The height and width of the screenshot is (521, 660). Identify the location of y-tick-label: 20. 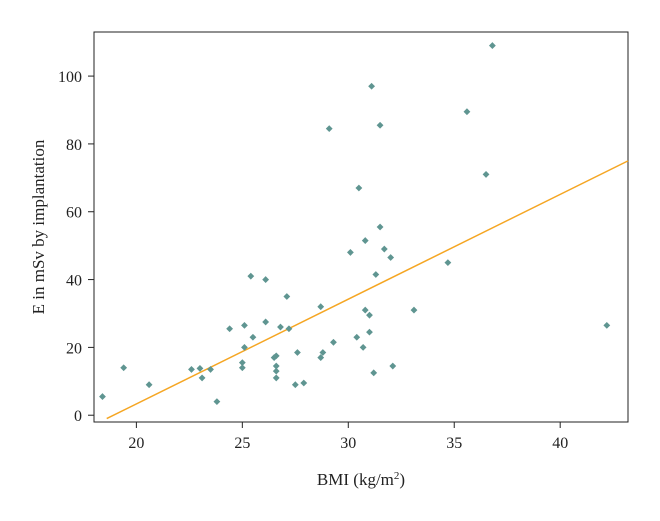
(74, 348).